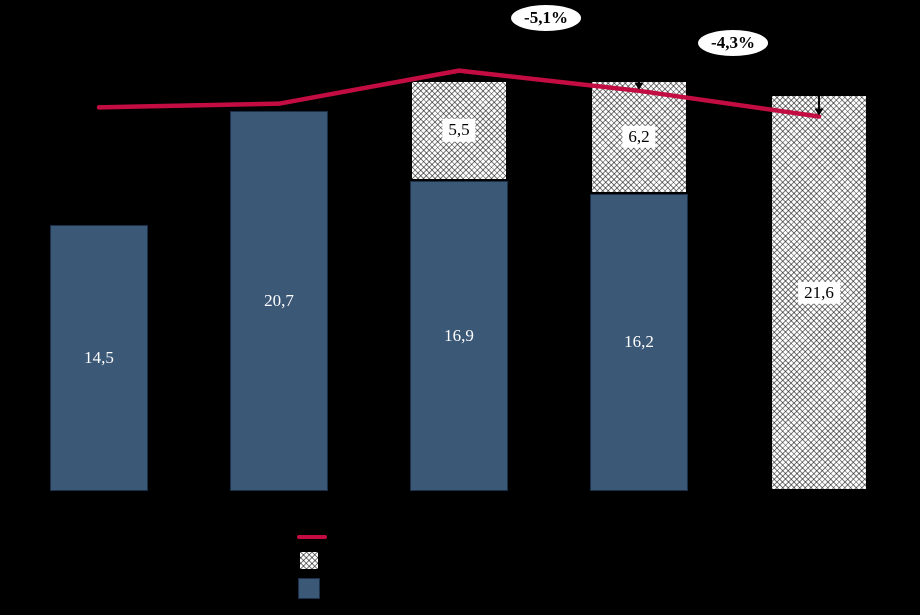  I want to click on annotation-ellipse-1: -5,1%, so click(546, 18).